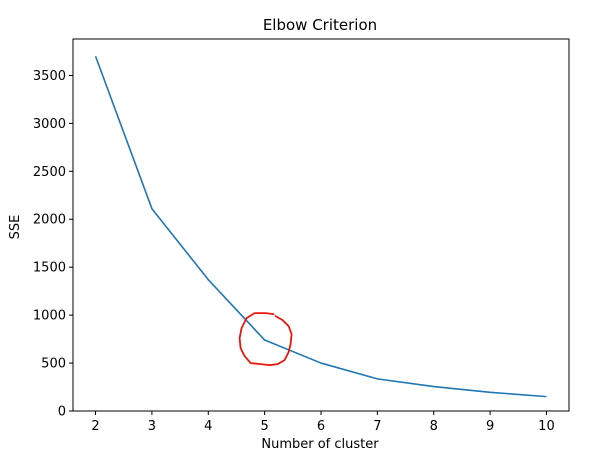 The height and width of the screenshot is (459, 612). I want to click on x-tick-label: 8, so click(434, 426).